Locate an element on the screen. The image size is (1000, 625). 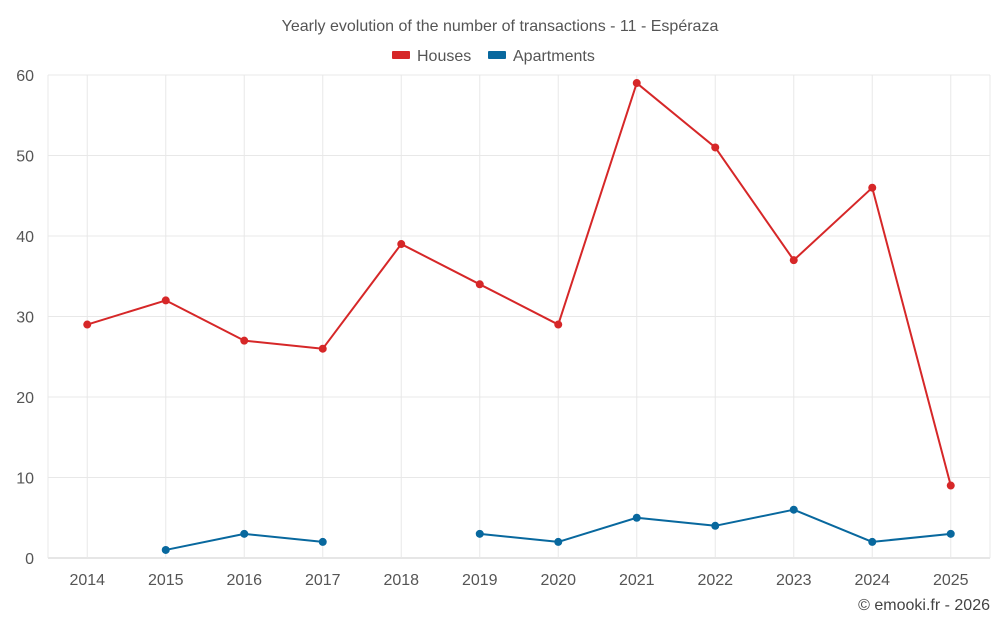
y-tick-label: 30 is located at coordinates (25, 318).